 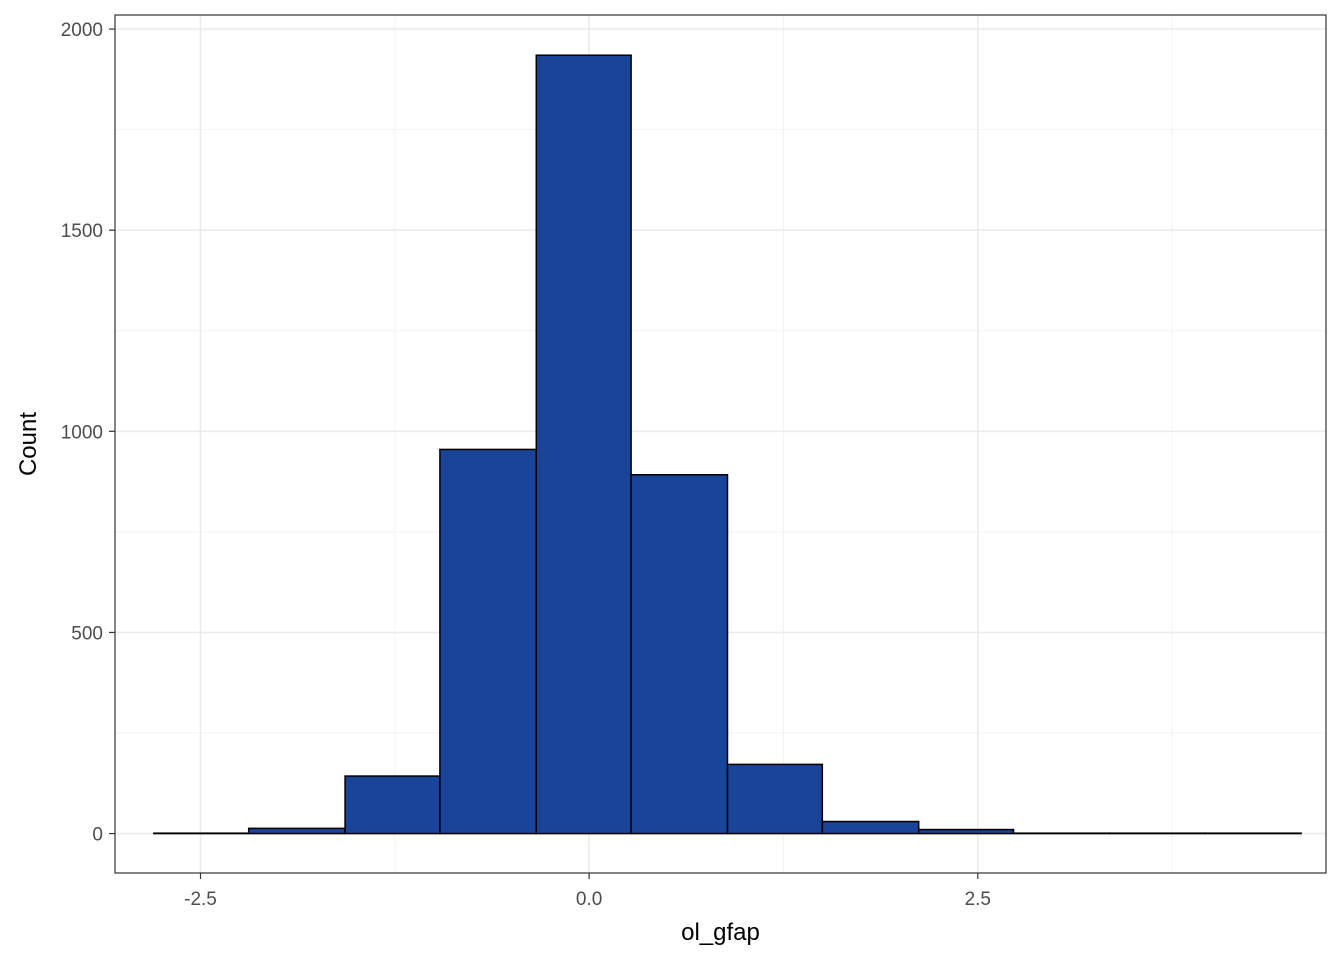 I want to click on y-tick-label: 500, so click(x=87, y=633).